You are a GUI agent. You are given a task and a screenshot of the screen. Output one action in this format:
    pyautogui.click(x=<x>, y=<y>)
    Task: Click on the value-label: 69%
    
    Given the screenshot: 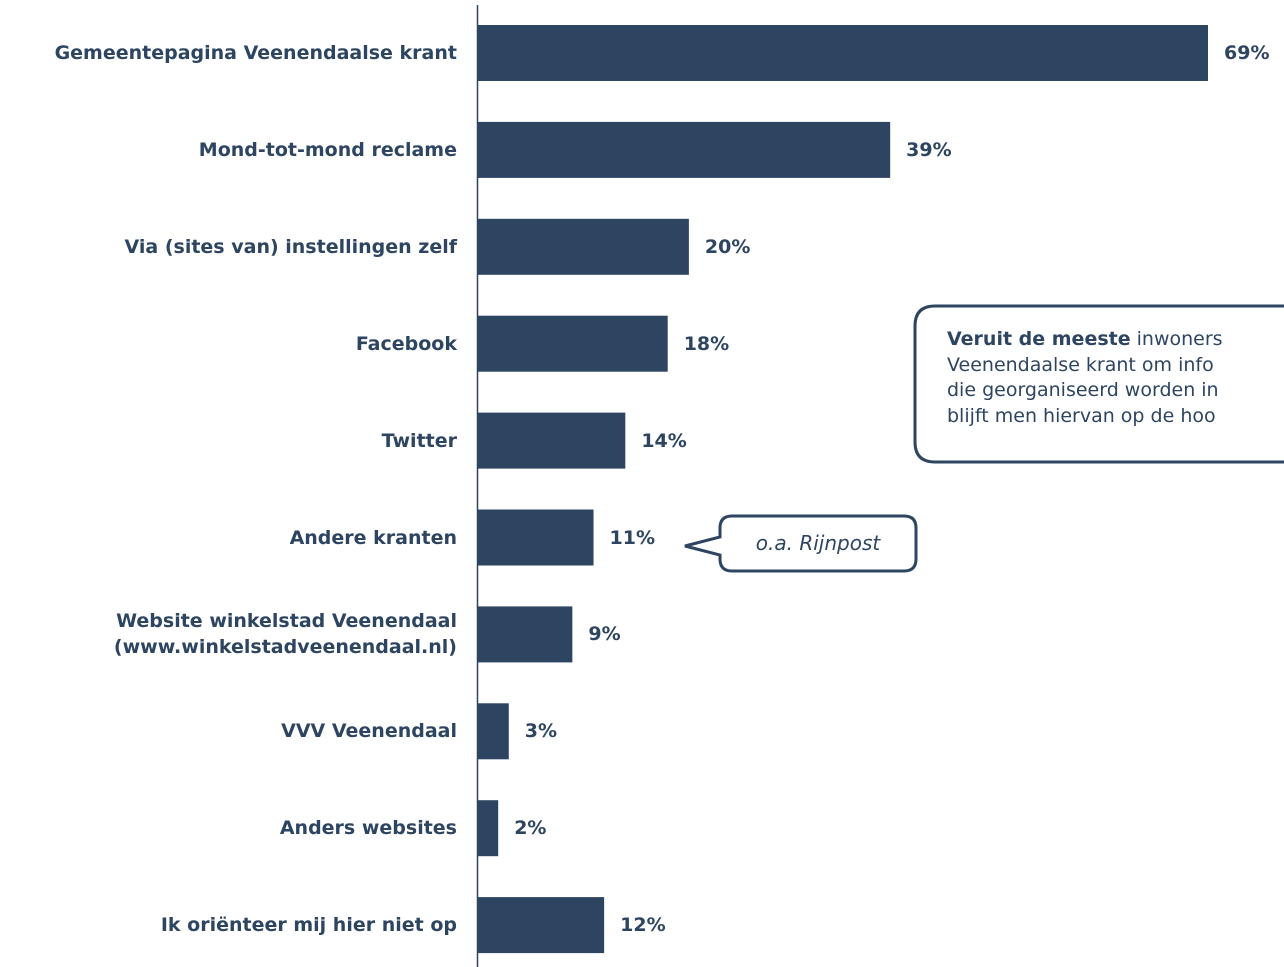 What is the action you would take?
    pyautogui.click(x=1247, y=53)
    